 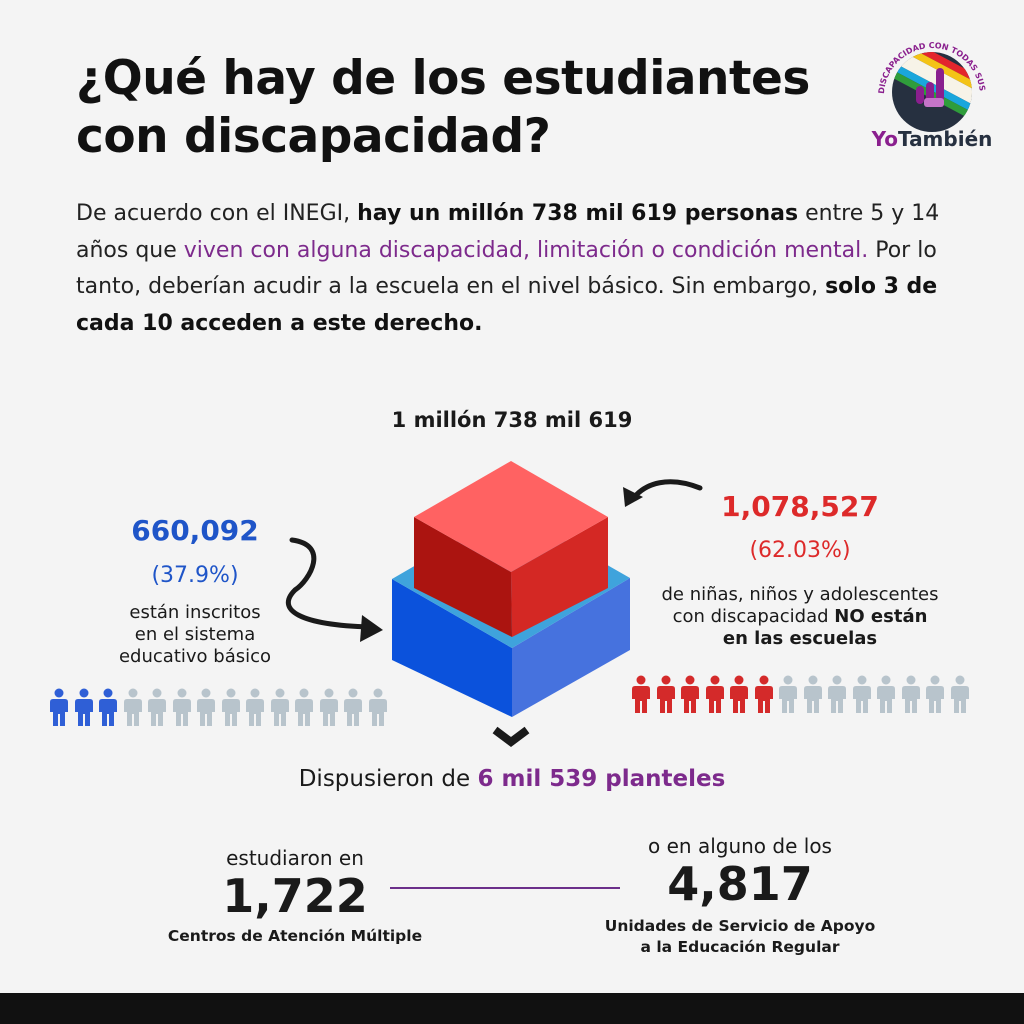 I want to click on connector-line, so click(x=505, y=888).